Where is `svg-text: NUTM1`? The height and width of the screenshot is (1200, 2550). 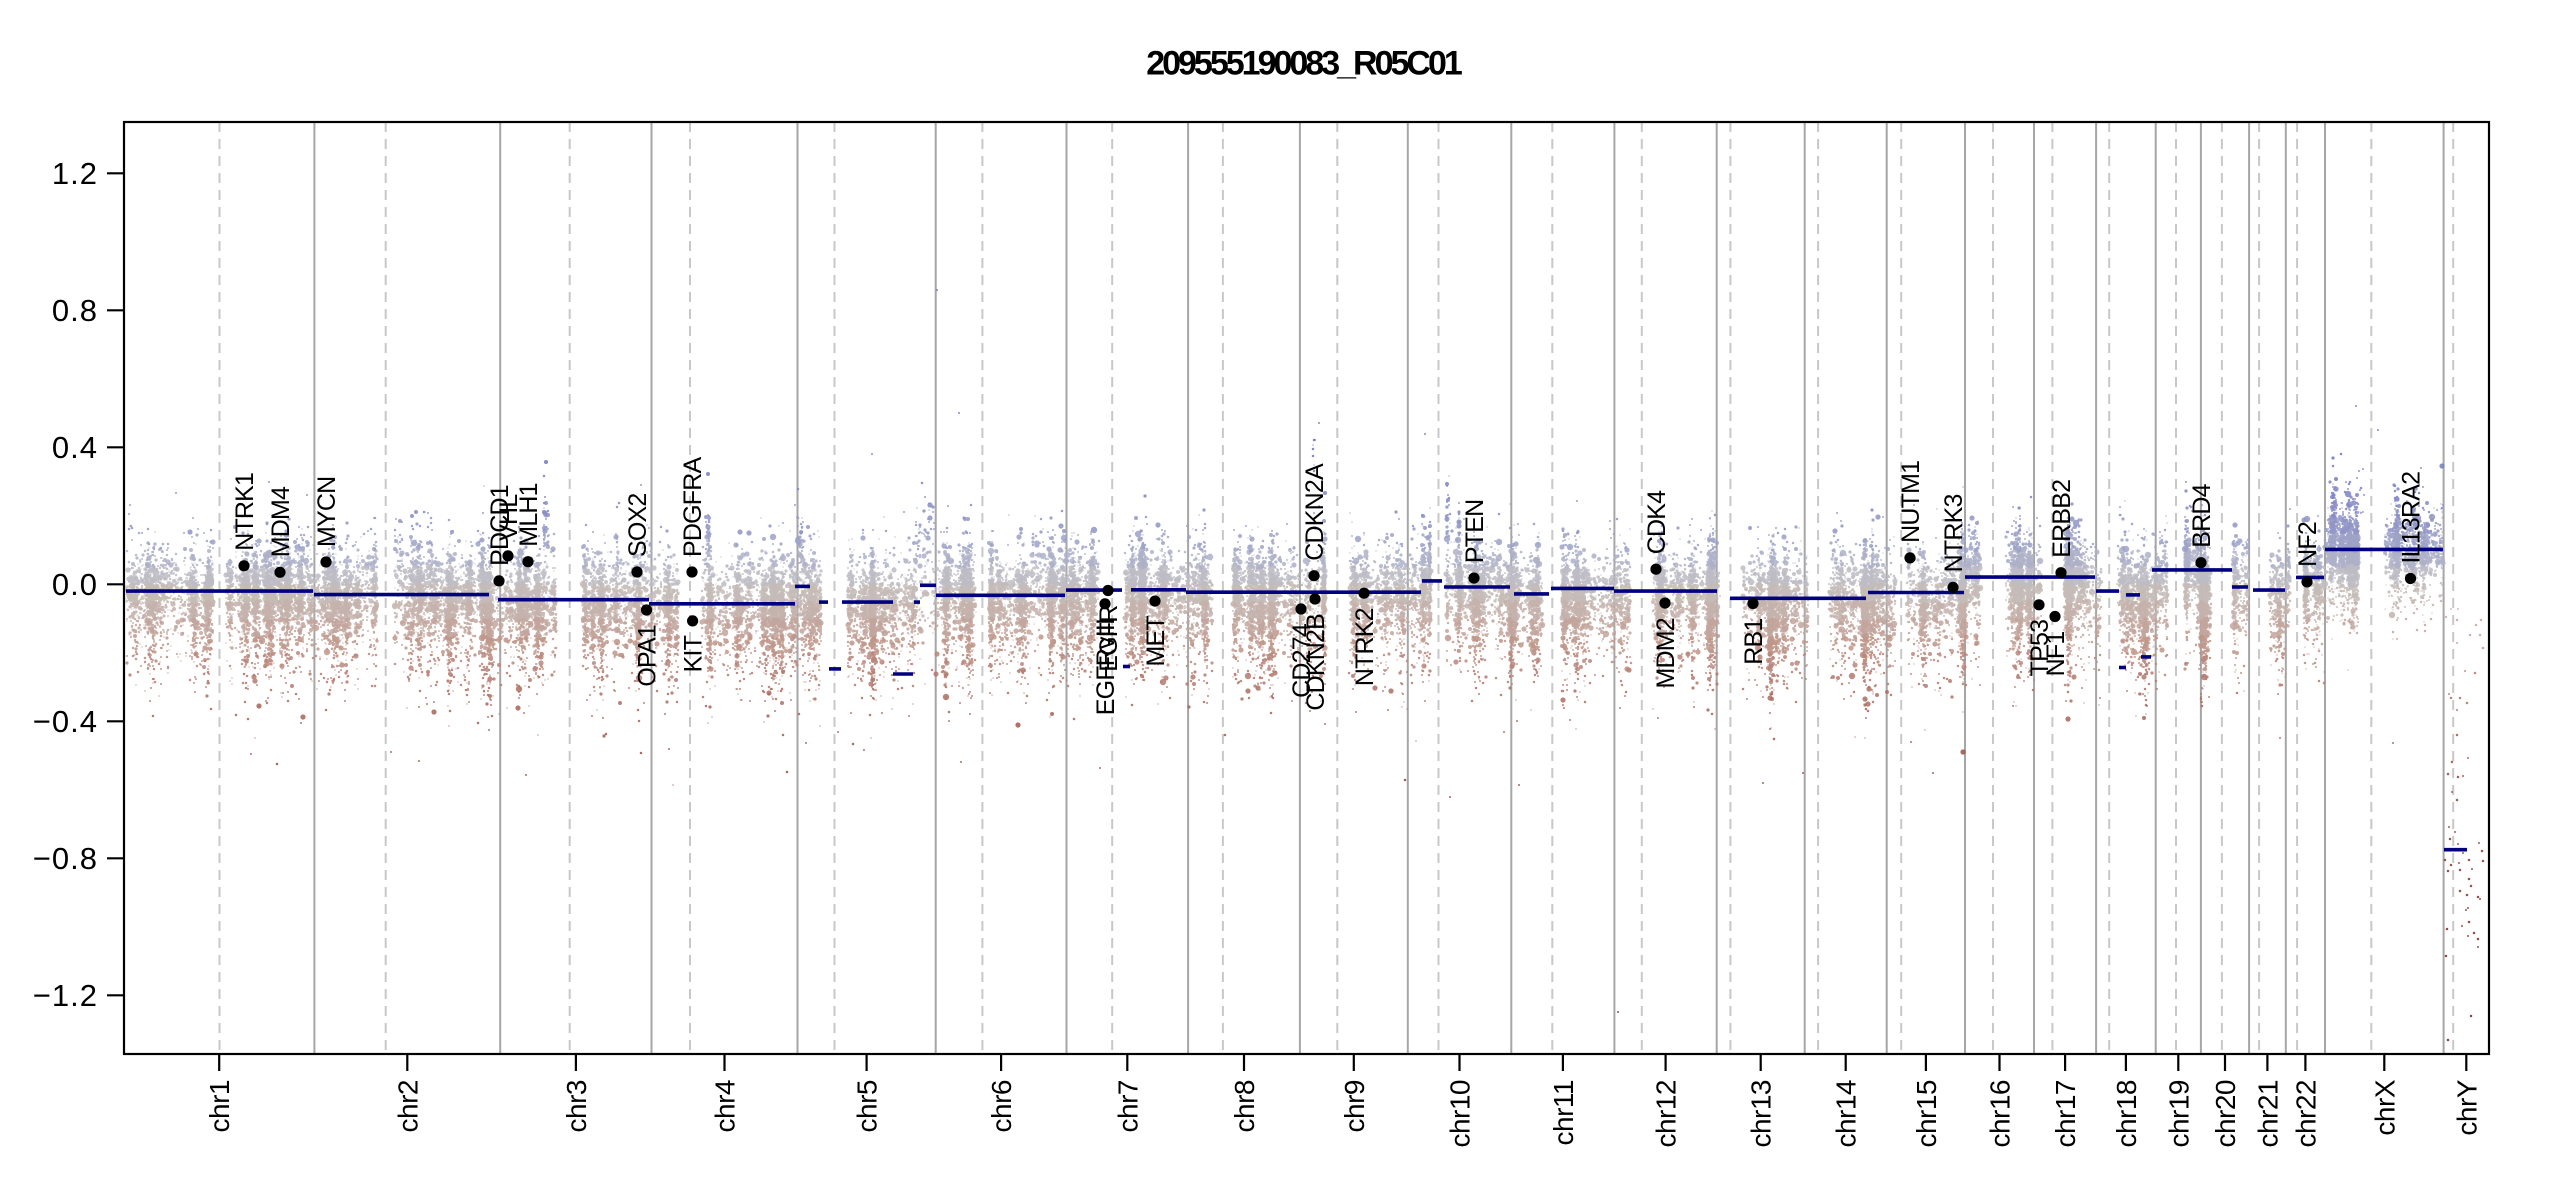 svg-text: NUTM1 is located at coordinates (1911, 502).